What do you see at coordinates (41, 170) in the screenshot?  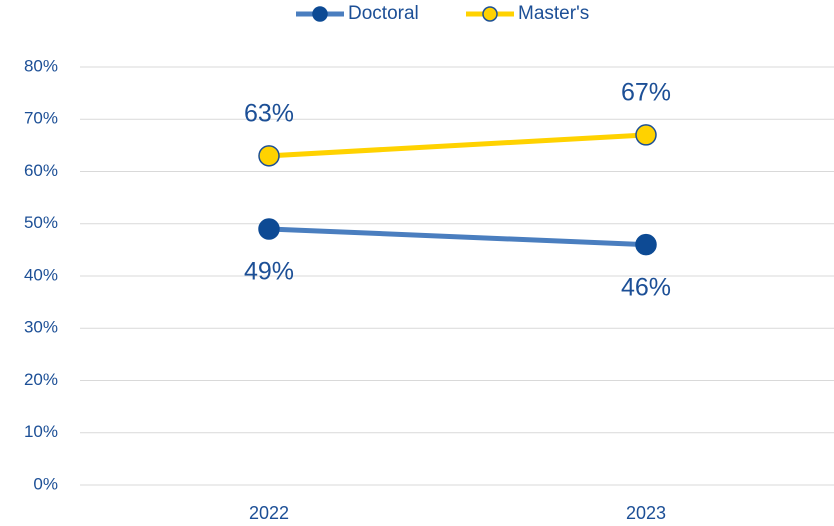 I see `y-tick-label: 60%` at bounding box center [41, 170].